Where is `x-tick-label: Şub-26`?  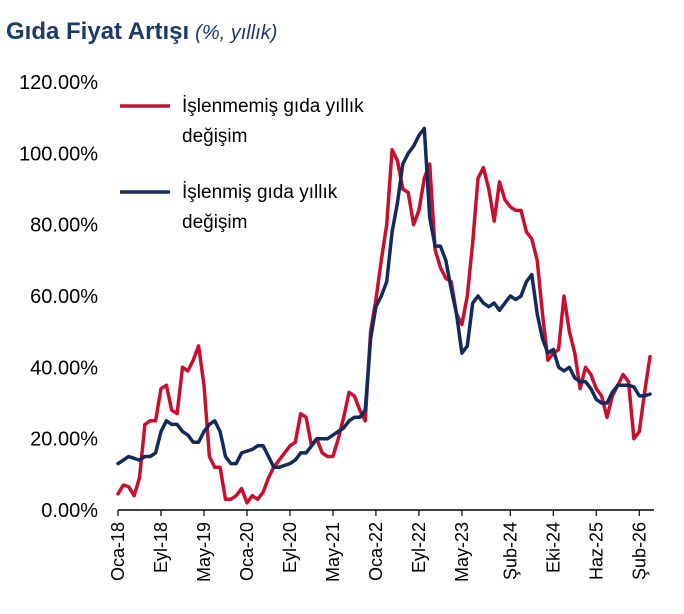
x-tick-label: Şub-26 is located at coordinates (639, 551).